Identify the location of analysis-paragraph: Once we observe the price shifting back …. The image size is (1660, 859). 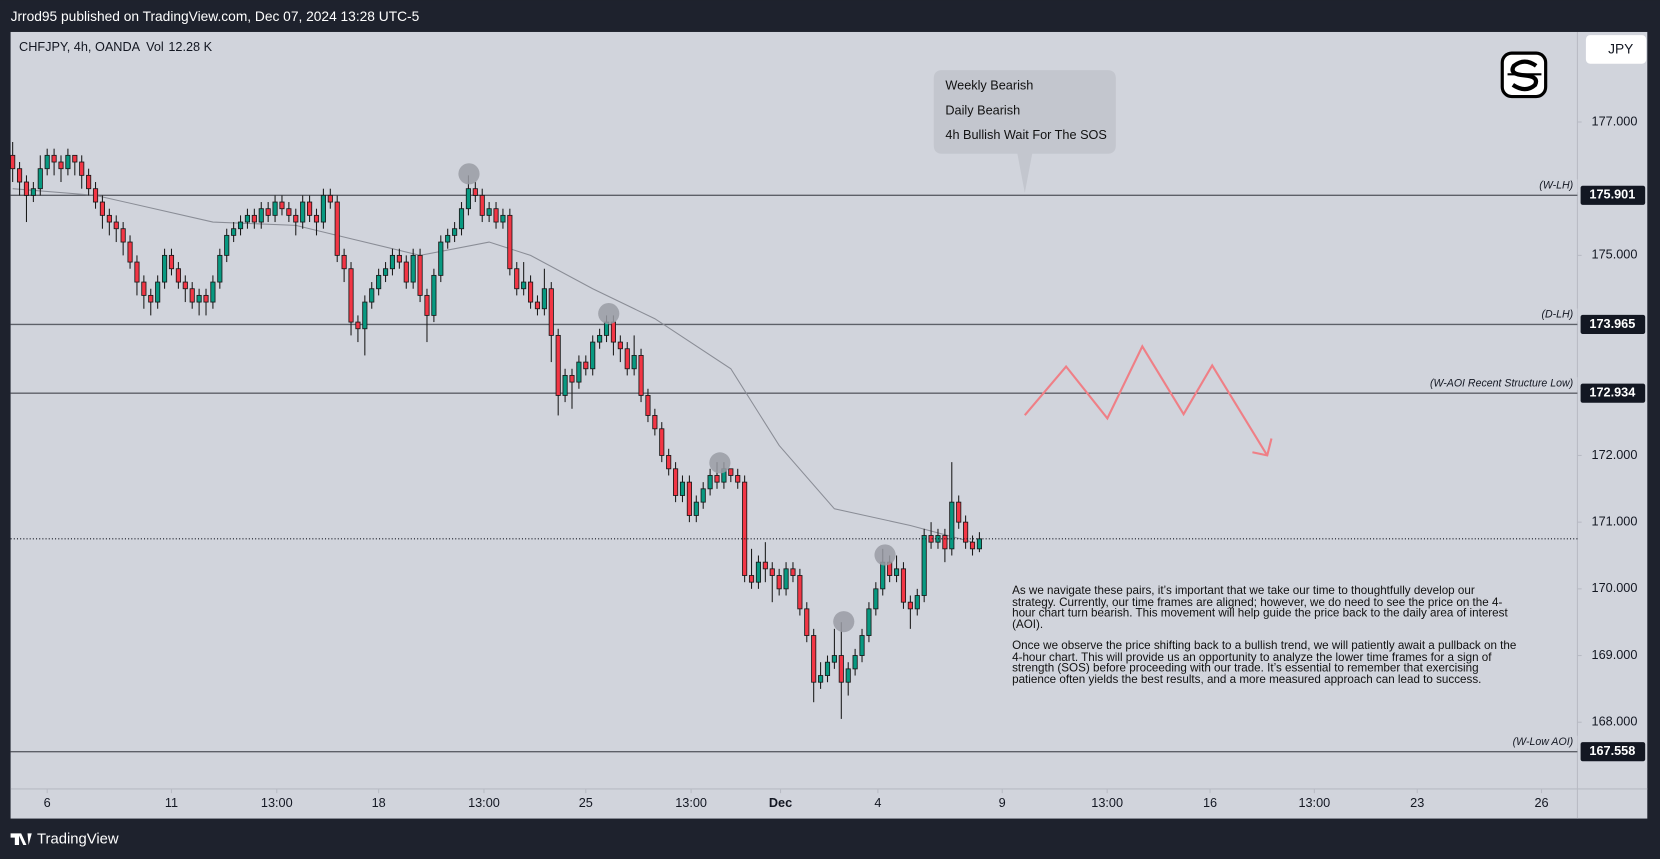
(1264, 662).